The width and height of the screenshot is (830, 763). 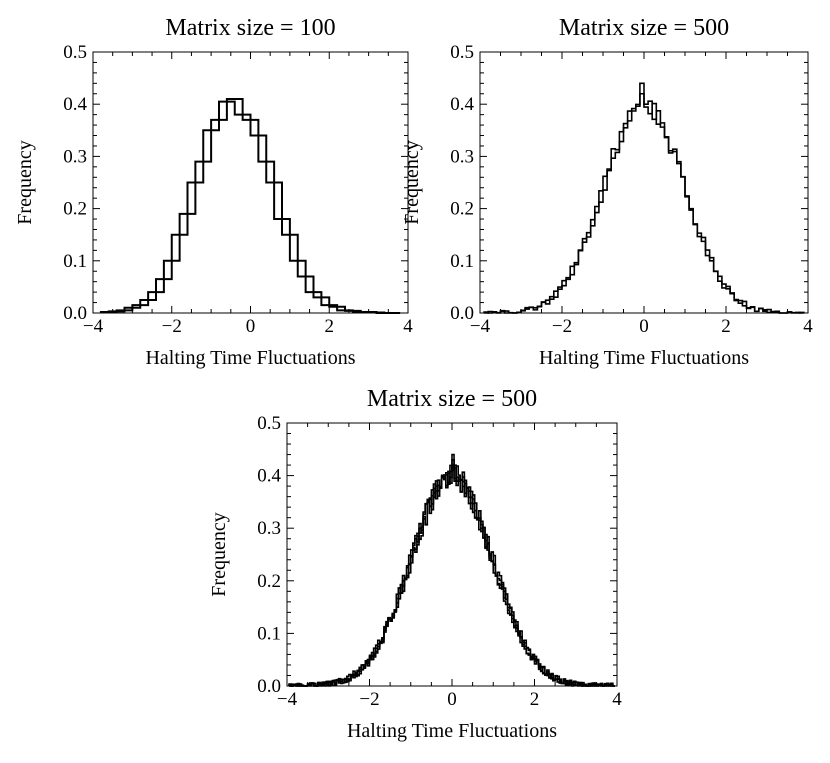 I want to click on plot-frame, so click(x=250, y=182).